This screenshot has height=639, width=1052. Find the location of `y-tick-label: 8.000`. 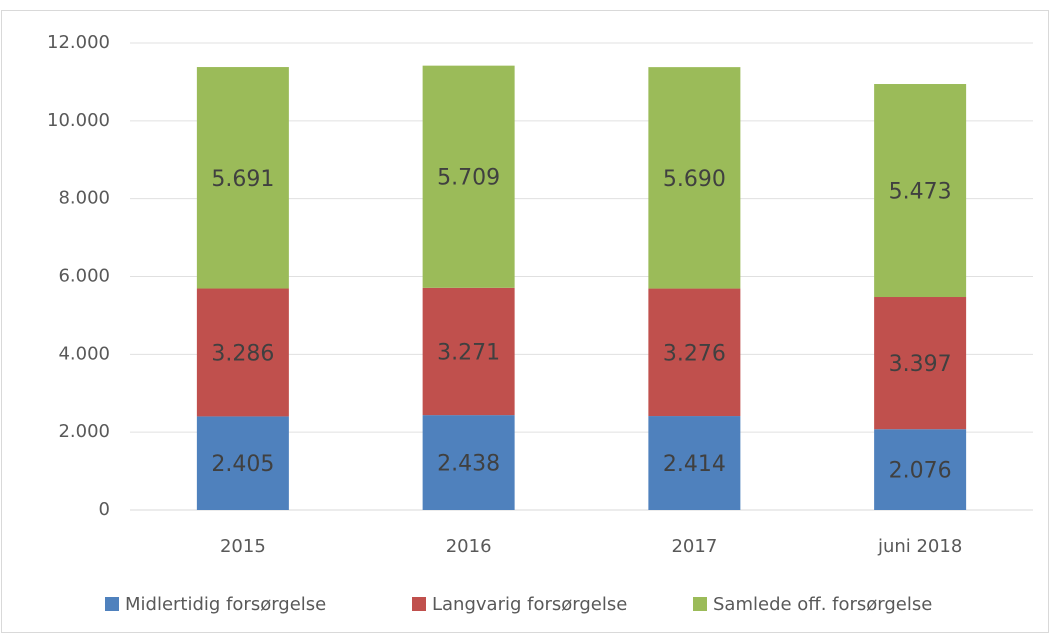

y-tick-label: 8.000 is located at coordinates (84, 198).